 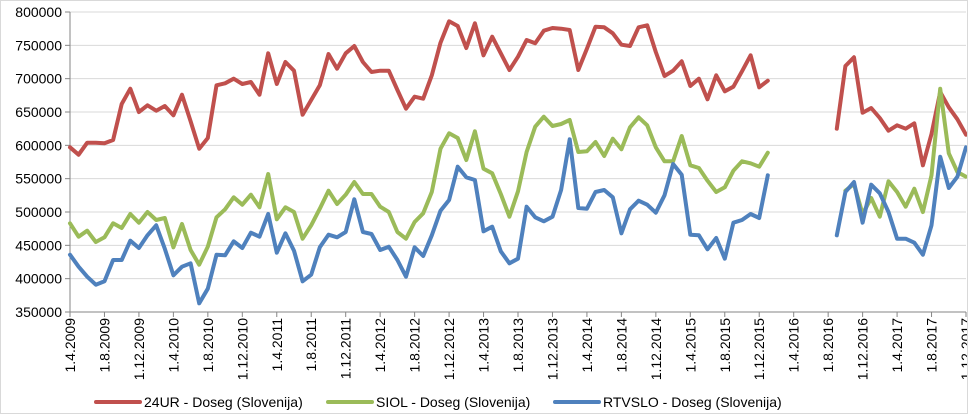 What do you see at coordinates (104, 345) in the screenshot?
I see `x-tick-label: 1.8.2009` at bounding box center [104, 345].